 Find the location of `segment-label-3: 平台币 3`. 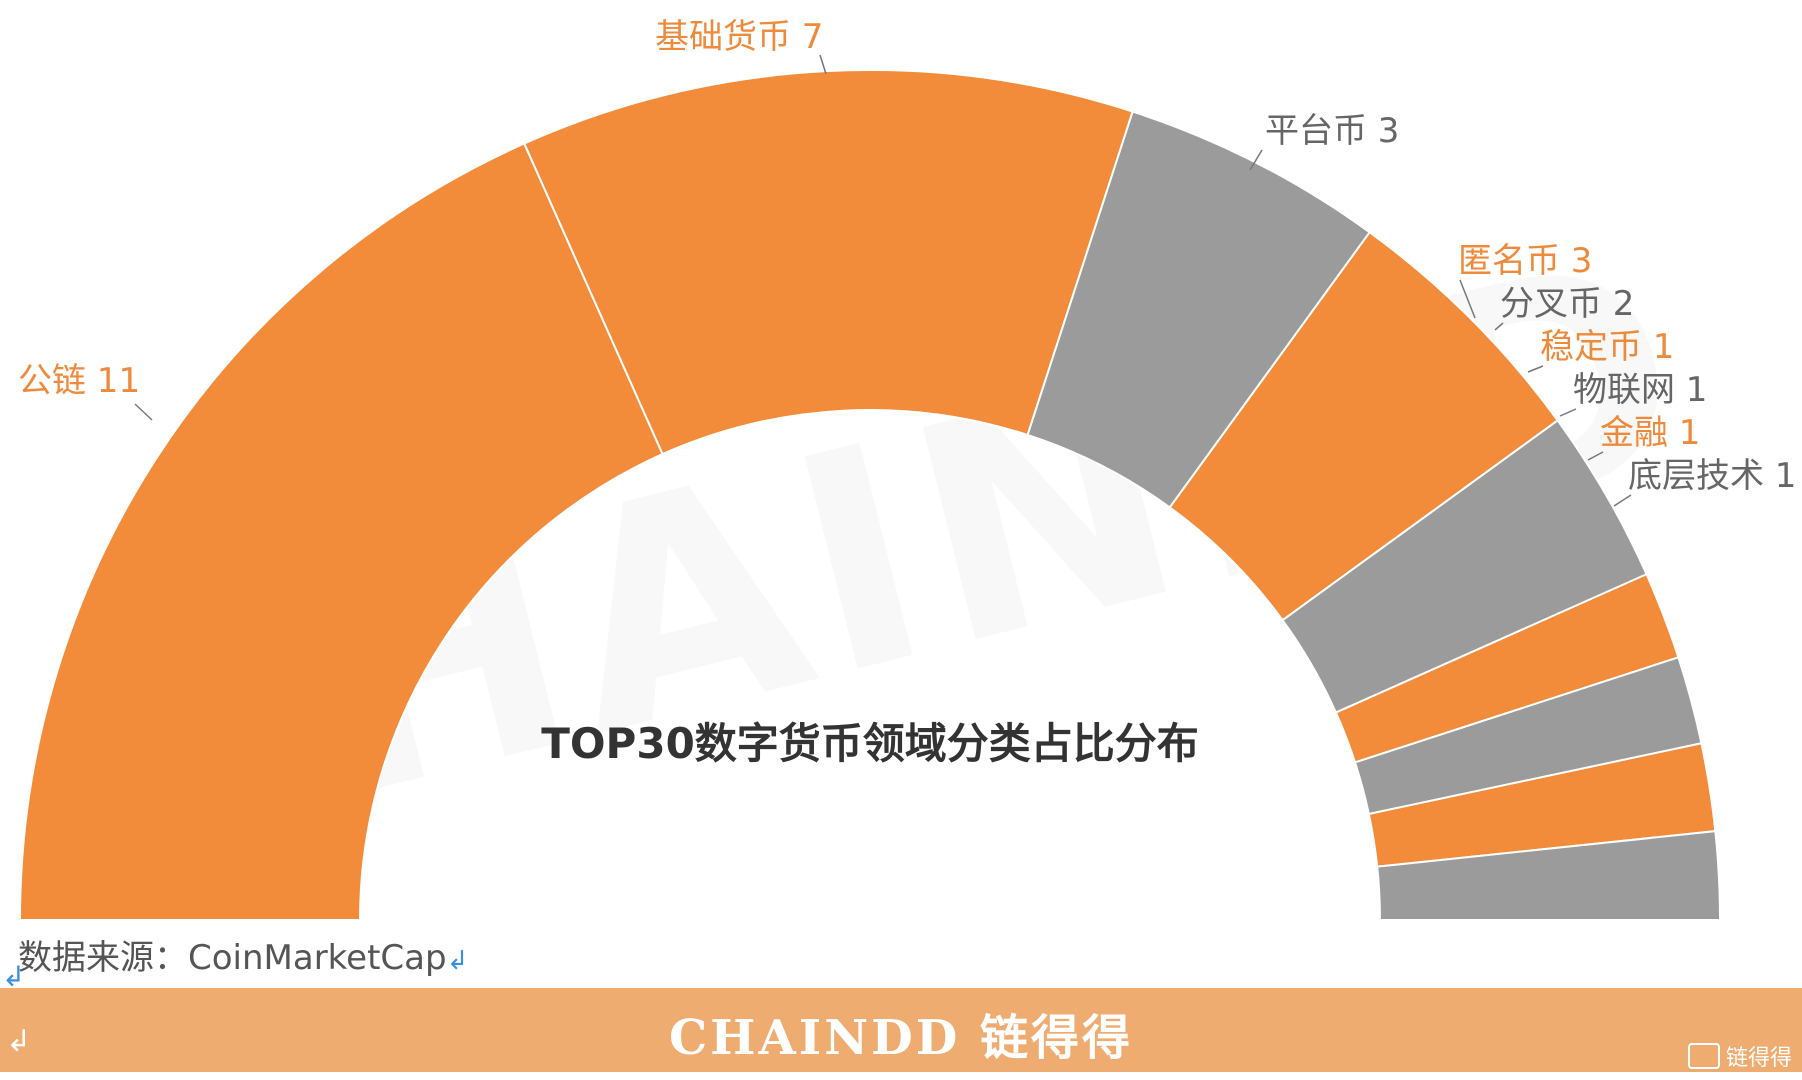

segment-label-3: 平台币 3 is located at coordinates (1332, 131).